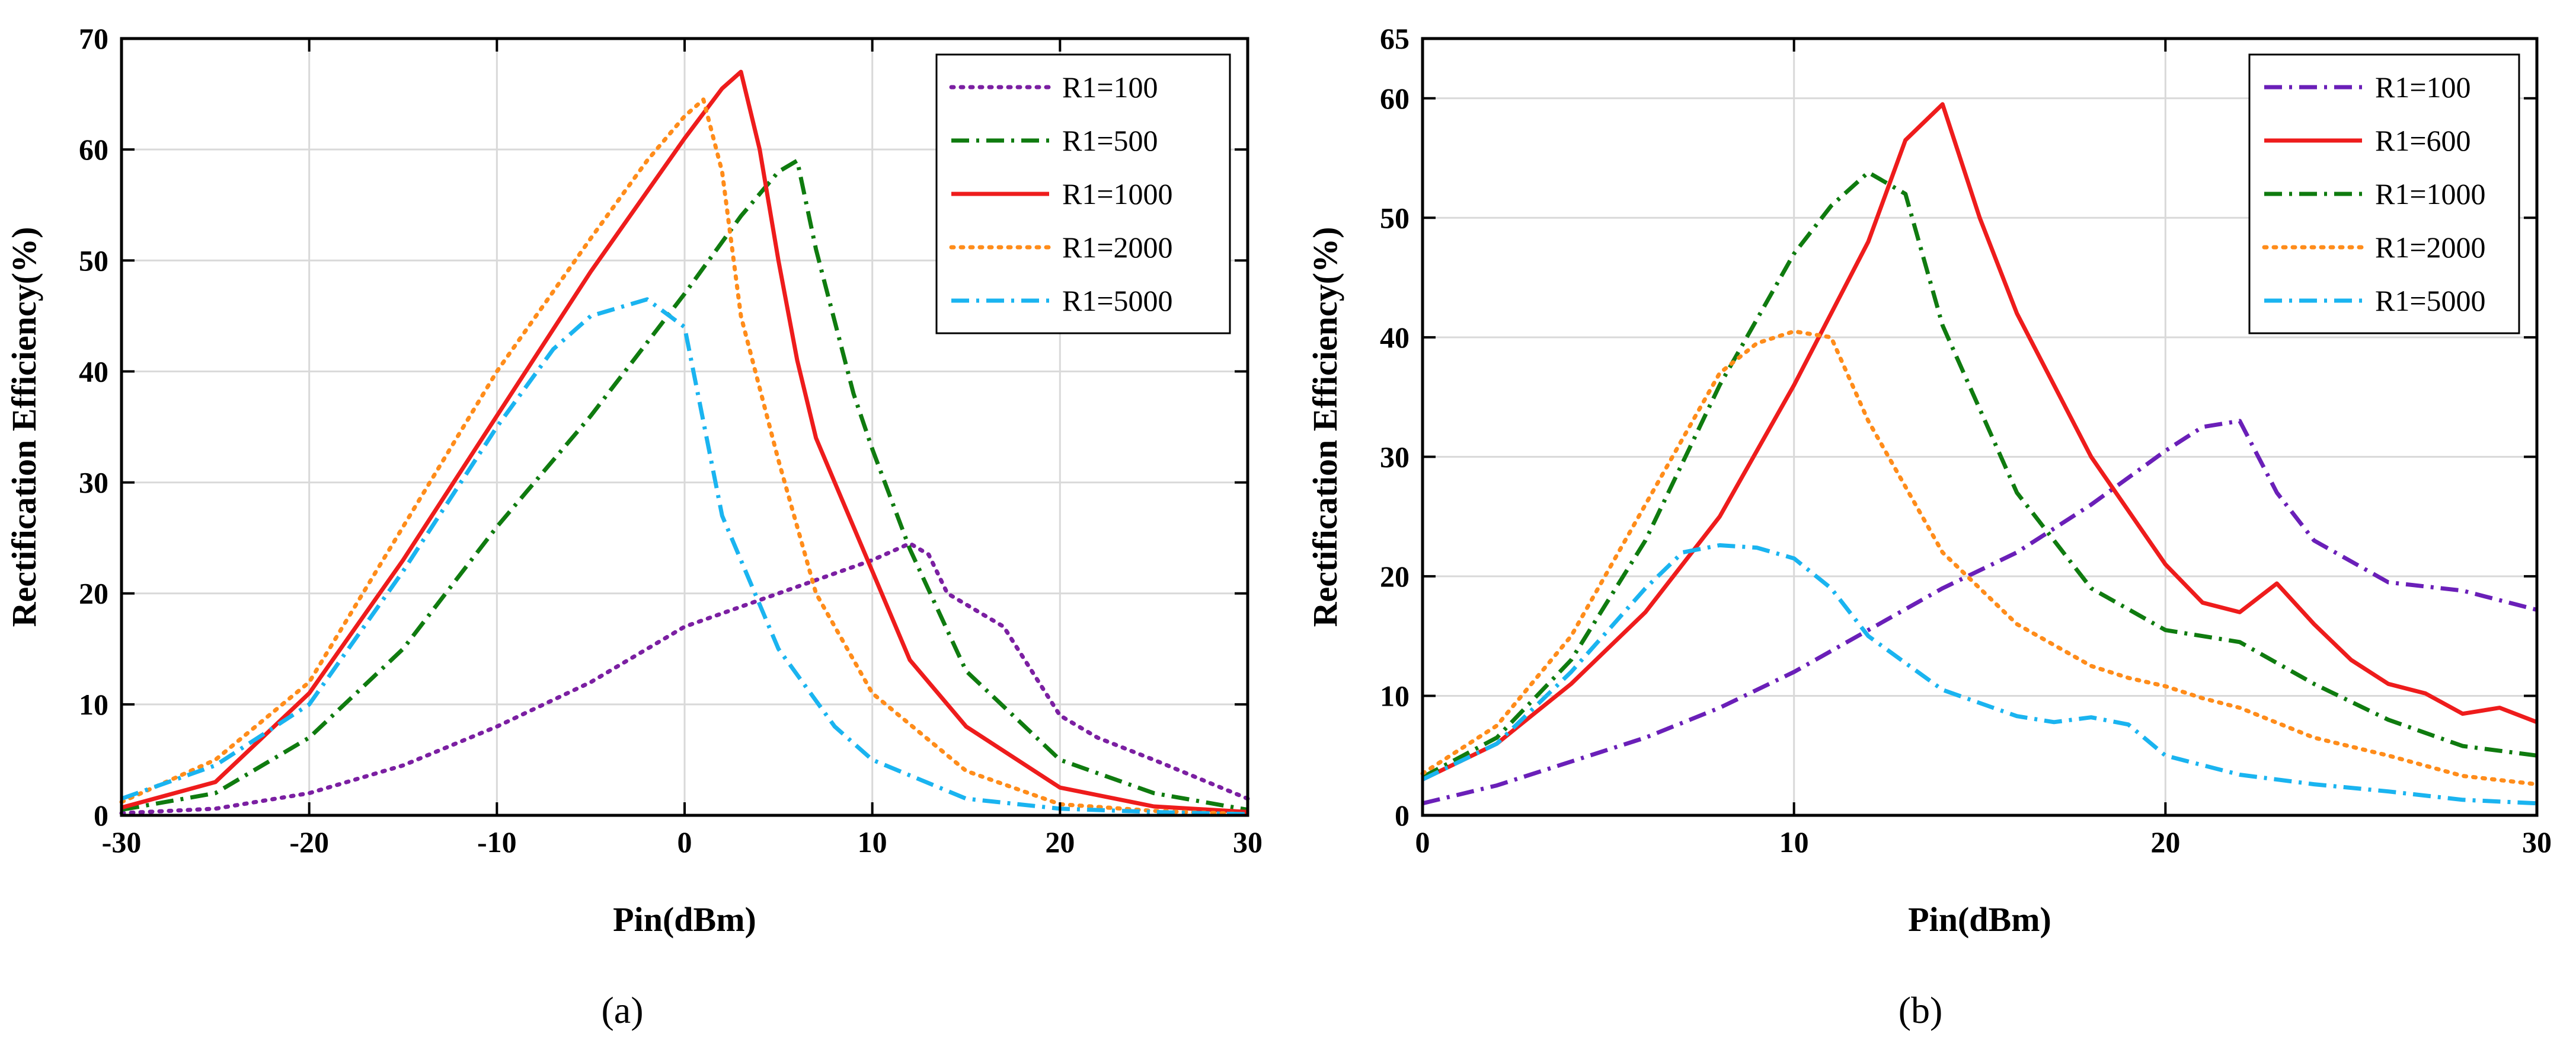 The image size is (2576, 1046). I want to click on y-tick-label: 65, so click(1395, 38).